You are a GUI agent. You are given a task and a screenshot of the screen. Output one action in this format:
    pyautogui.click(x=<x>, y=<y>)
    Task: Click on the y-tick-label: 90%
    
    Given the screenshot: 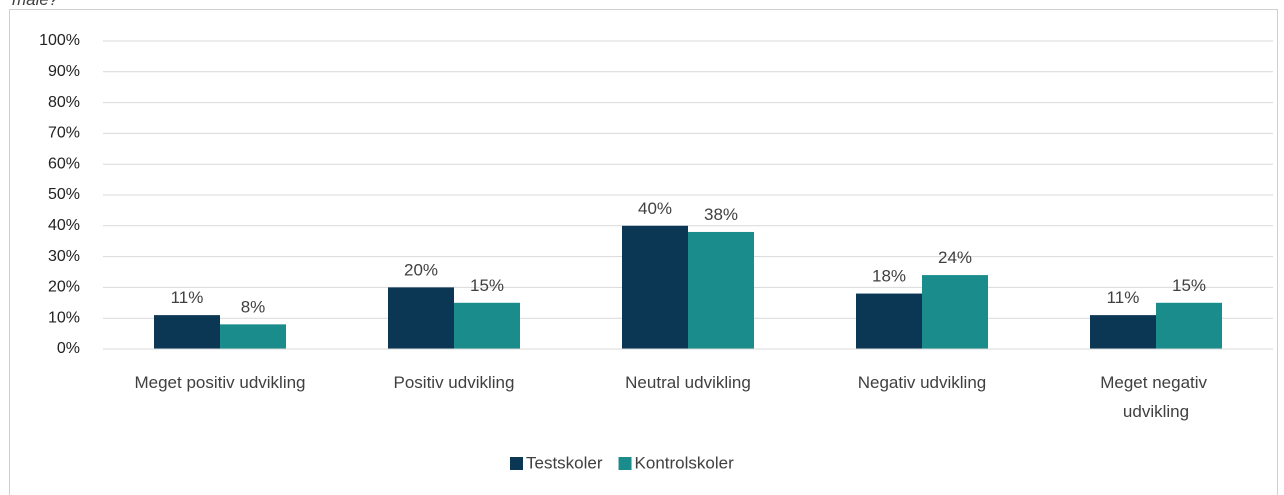 What is the action you would take?
    pyautogui.click(x=64, y=71)
    